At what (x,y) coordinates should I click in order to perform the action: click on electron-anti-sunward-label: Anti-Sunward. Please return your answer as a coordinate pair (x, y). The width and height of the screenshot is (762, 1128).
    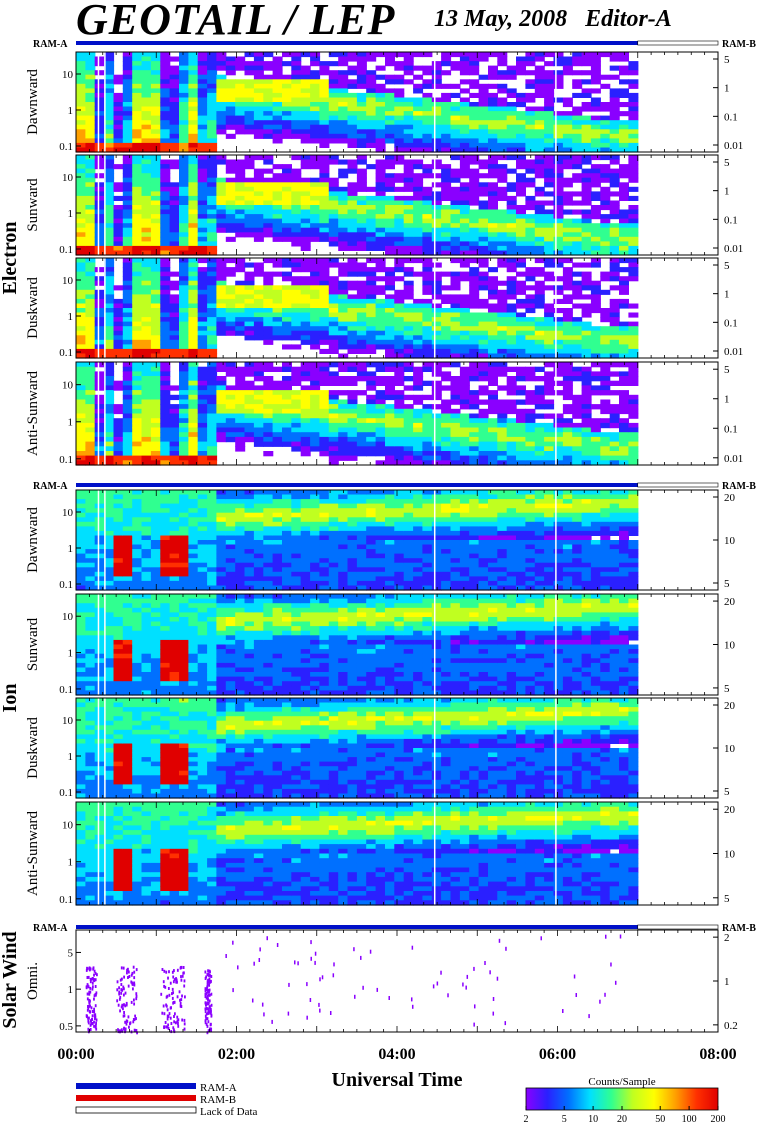
    Looking at the image, I should click on (33, 413).